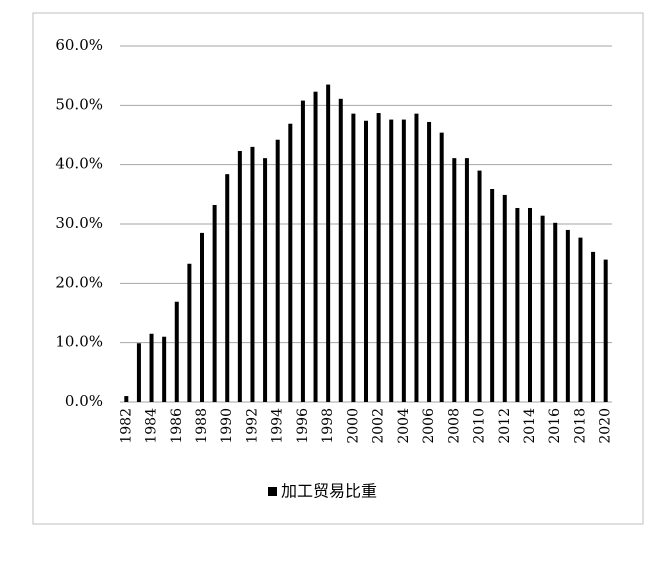 The image size is (662, 570). Describe the element at coordinates (202, 426) in the screenshot. I see `x-tick-label: 1988` at that location.